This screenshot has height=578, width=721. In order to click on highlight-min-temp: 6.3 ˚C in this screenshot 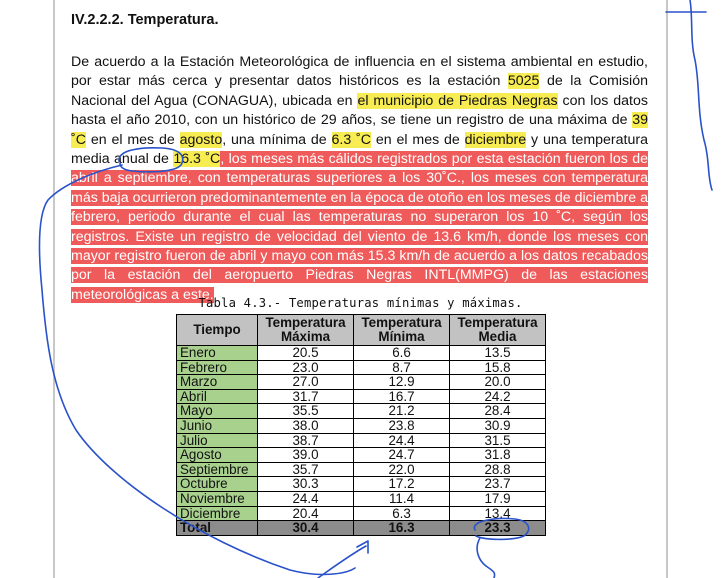, I will do `click(351, 139)`.